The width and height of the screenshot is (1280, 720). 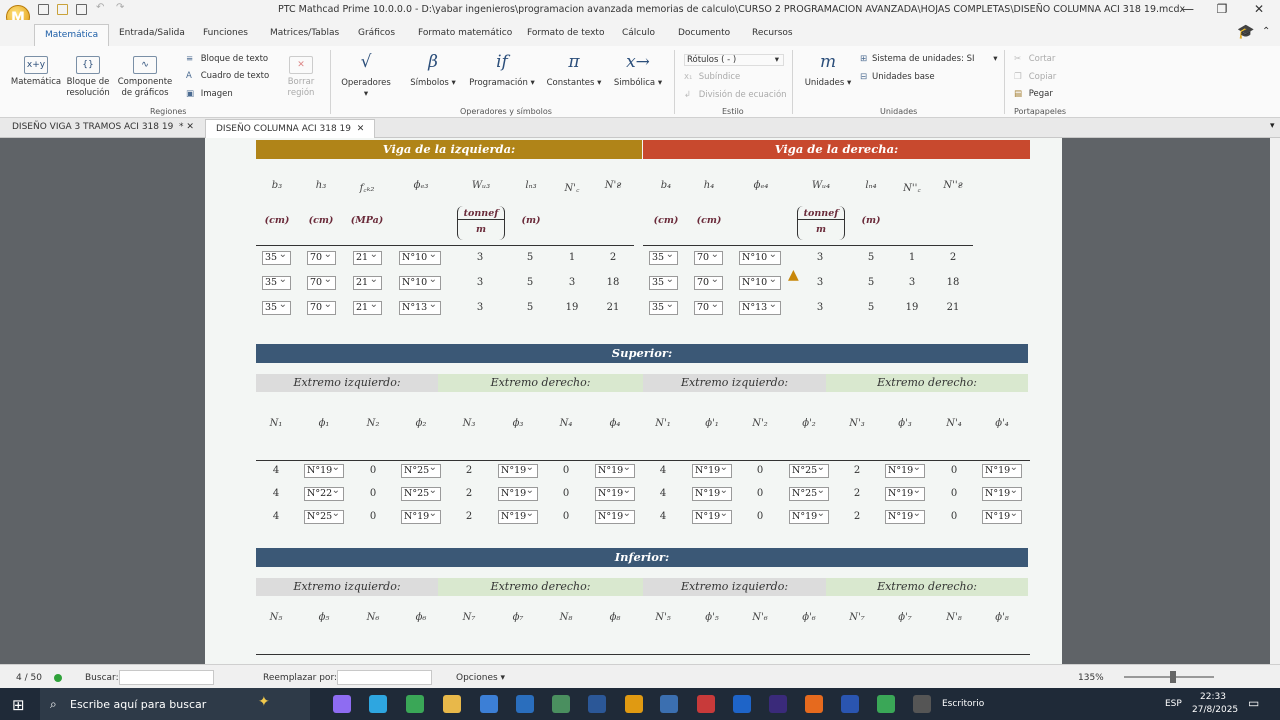 What do you see at coordinates (735, 95) in the screenshot?
I see `equation-split-button: ↲ División de ecuación` at bounding box center [735, 95].